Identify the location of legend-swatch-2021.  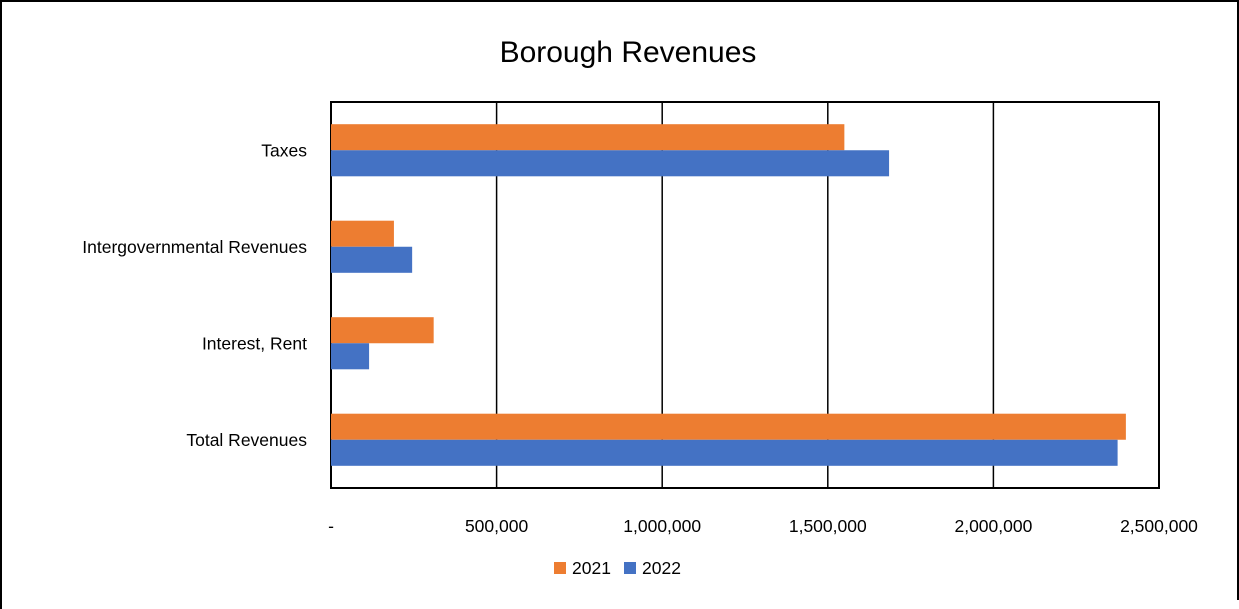
(560, 568).